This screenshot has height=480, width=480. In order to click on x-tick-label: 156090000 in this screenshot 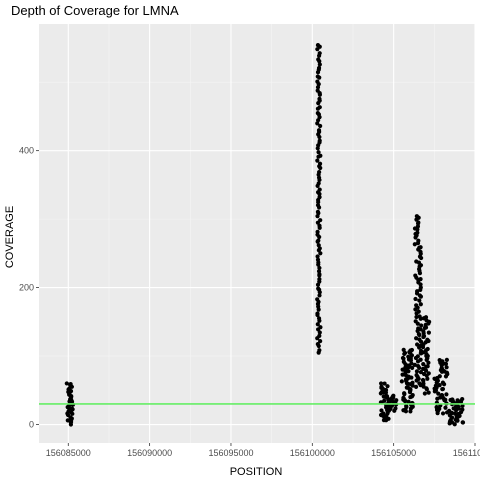, I will do `click(149, 453)`.